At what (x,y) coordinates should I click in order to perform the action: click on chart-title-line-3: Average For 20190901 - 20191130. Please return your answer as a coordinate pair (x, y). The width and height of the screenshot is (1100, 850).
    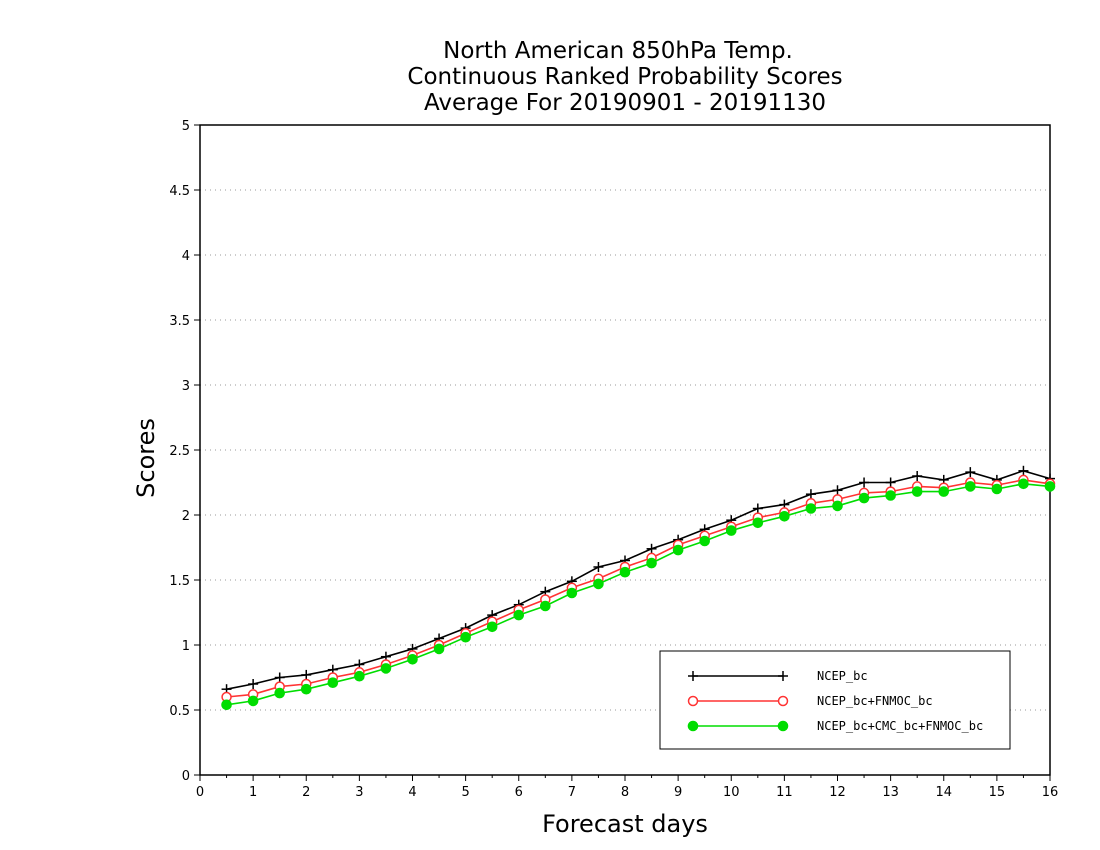
    Looking at the image, I should click on (625, 103).